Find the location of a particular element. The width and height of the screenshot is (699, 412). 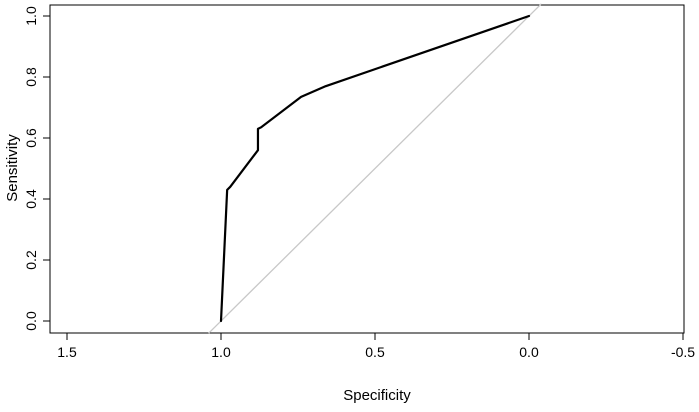

y-tick-label: 0.6 is located at coordinates (31, 138).